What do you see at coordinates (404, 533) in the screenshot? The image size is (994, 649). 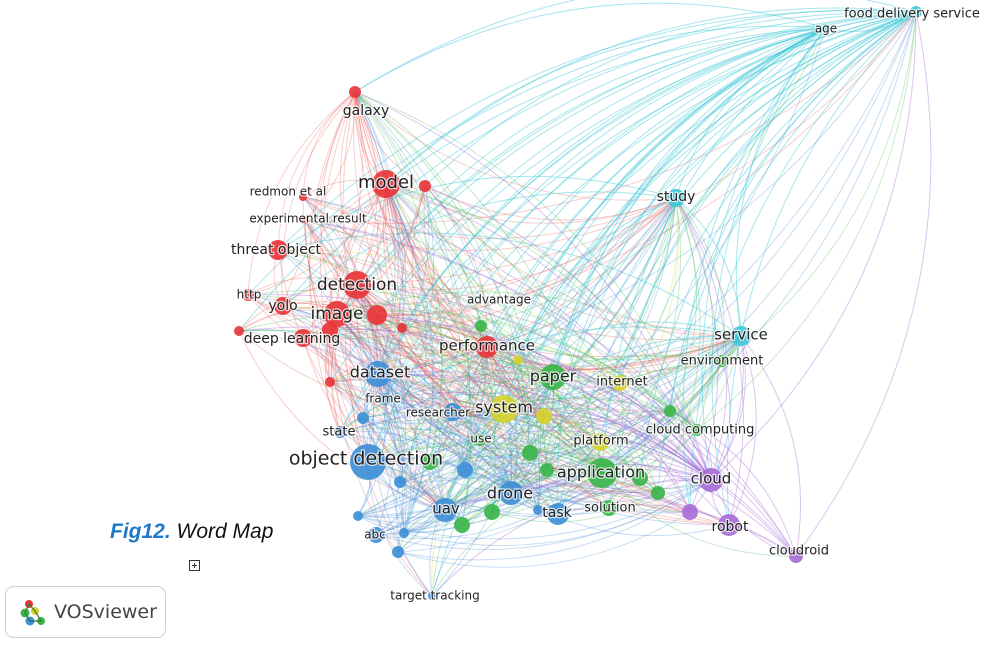 I see `node-b5` at bounding box center [404, 533].